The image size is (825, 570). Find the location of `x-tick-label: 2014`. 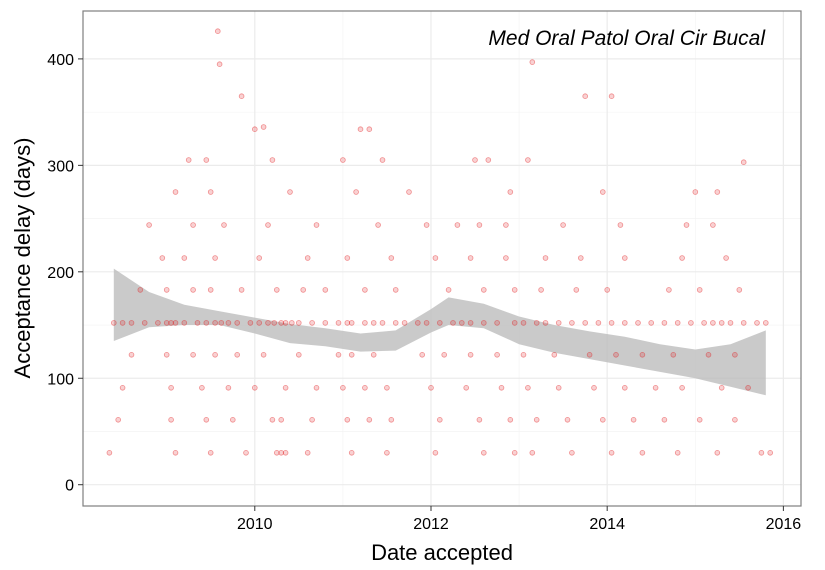

x-tick-label: 2014 is located at coordinates (607, 524).